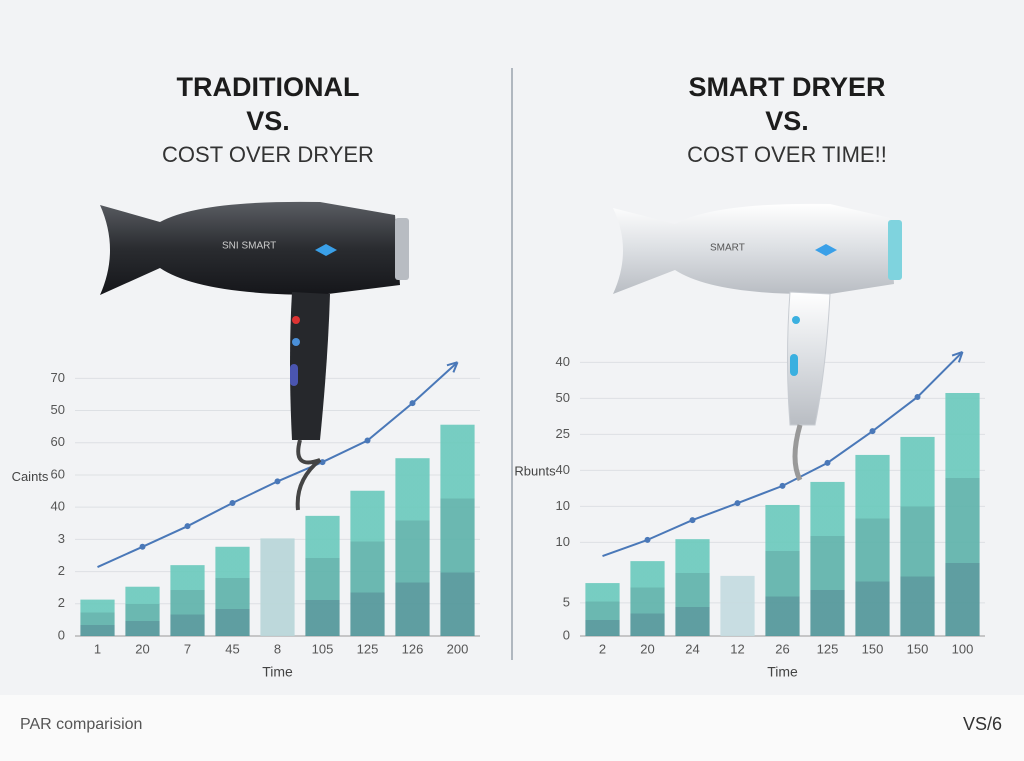 The width and height of the screenshot is (1024, 761). Describe the element at coordinates (786, 87) in the screenshot. I see `title: SMART DRYER` at that location.